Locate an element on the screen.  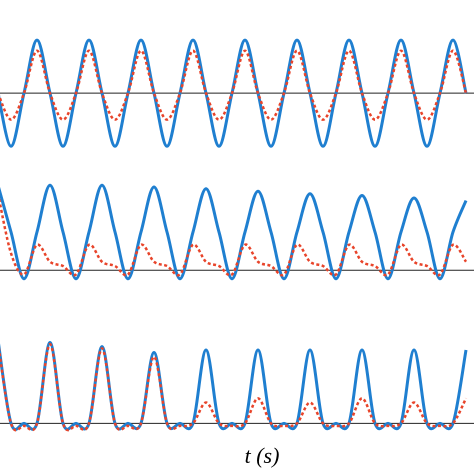
x-axis-label: t (s) is located at coordinates (262, 455).